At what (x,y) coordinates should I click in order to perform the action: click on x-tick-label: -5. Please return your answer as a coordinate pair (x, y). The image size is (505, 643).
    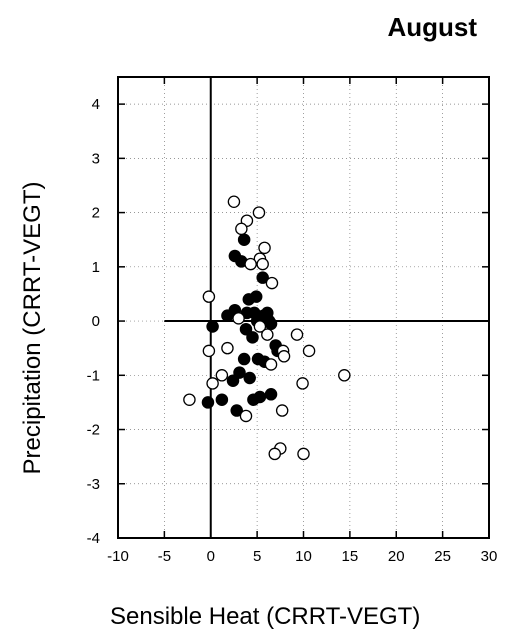
    Looking at the image, I should click on (164, 556).